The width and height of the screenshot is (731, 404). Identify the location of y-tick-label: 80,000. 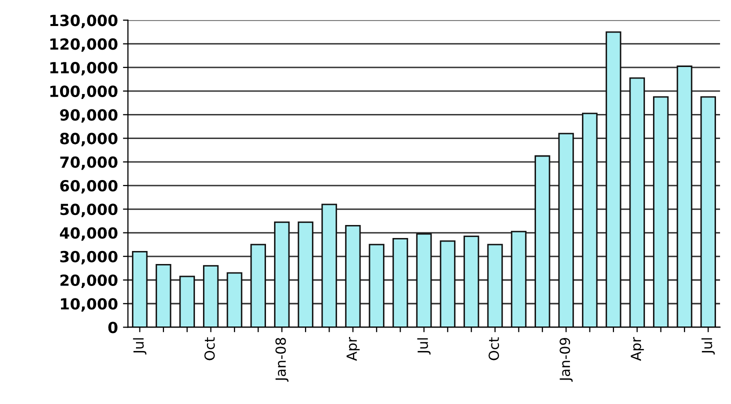
(89, 139).